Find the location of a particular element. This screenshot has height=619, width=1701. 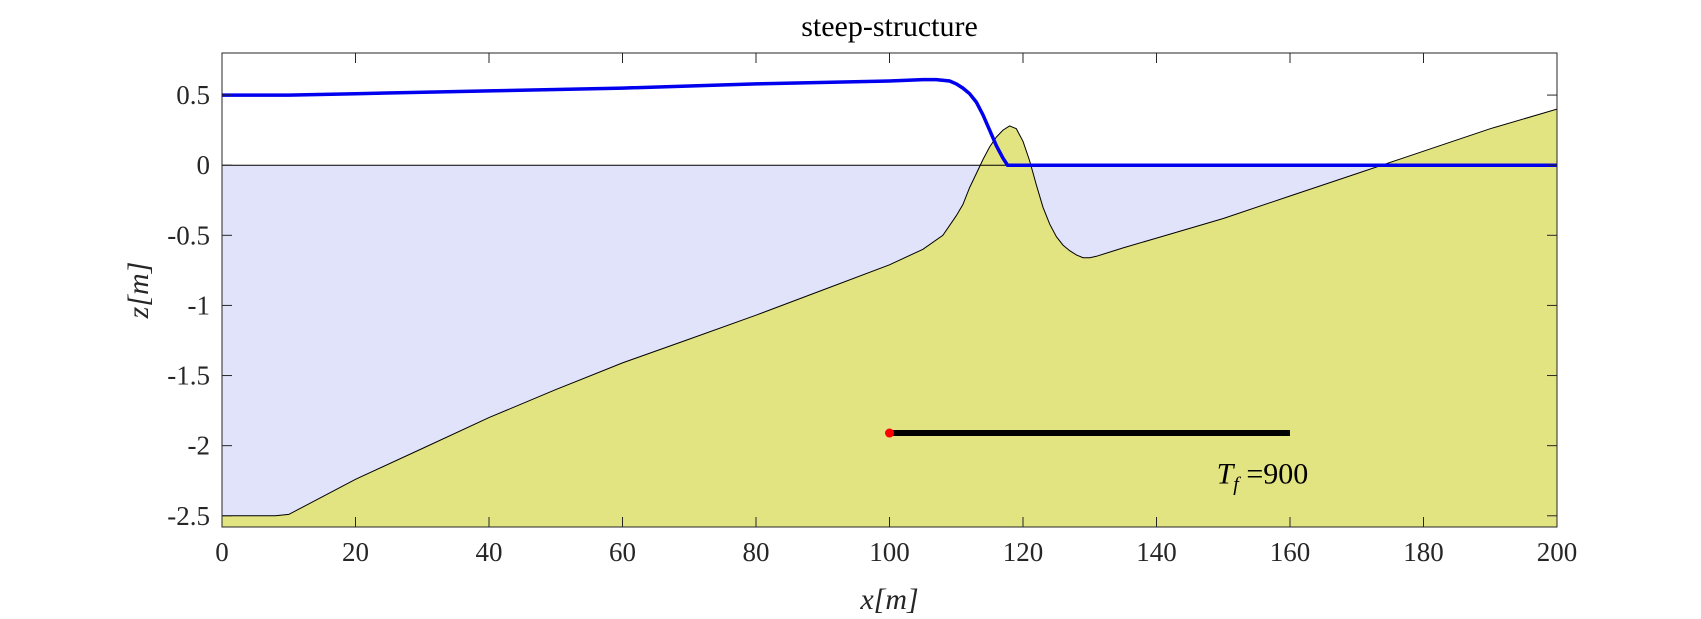

y-tick-label: 0 is located at coordinates (204, 165).